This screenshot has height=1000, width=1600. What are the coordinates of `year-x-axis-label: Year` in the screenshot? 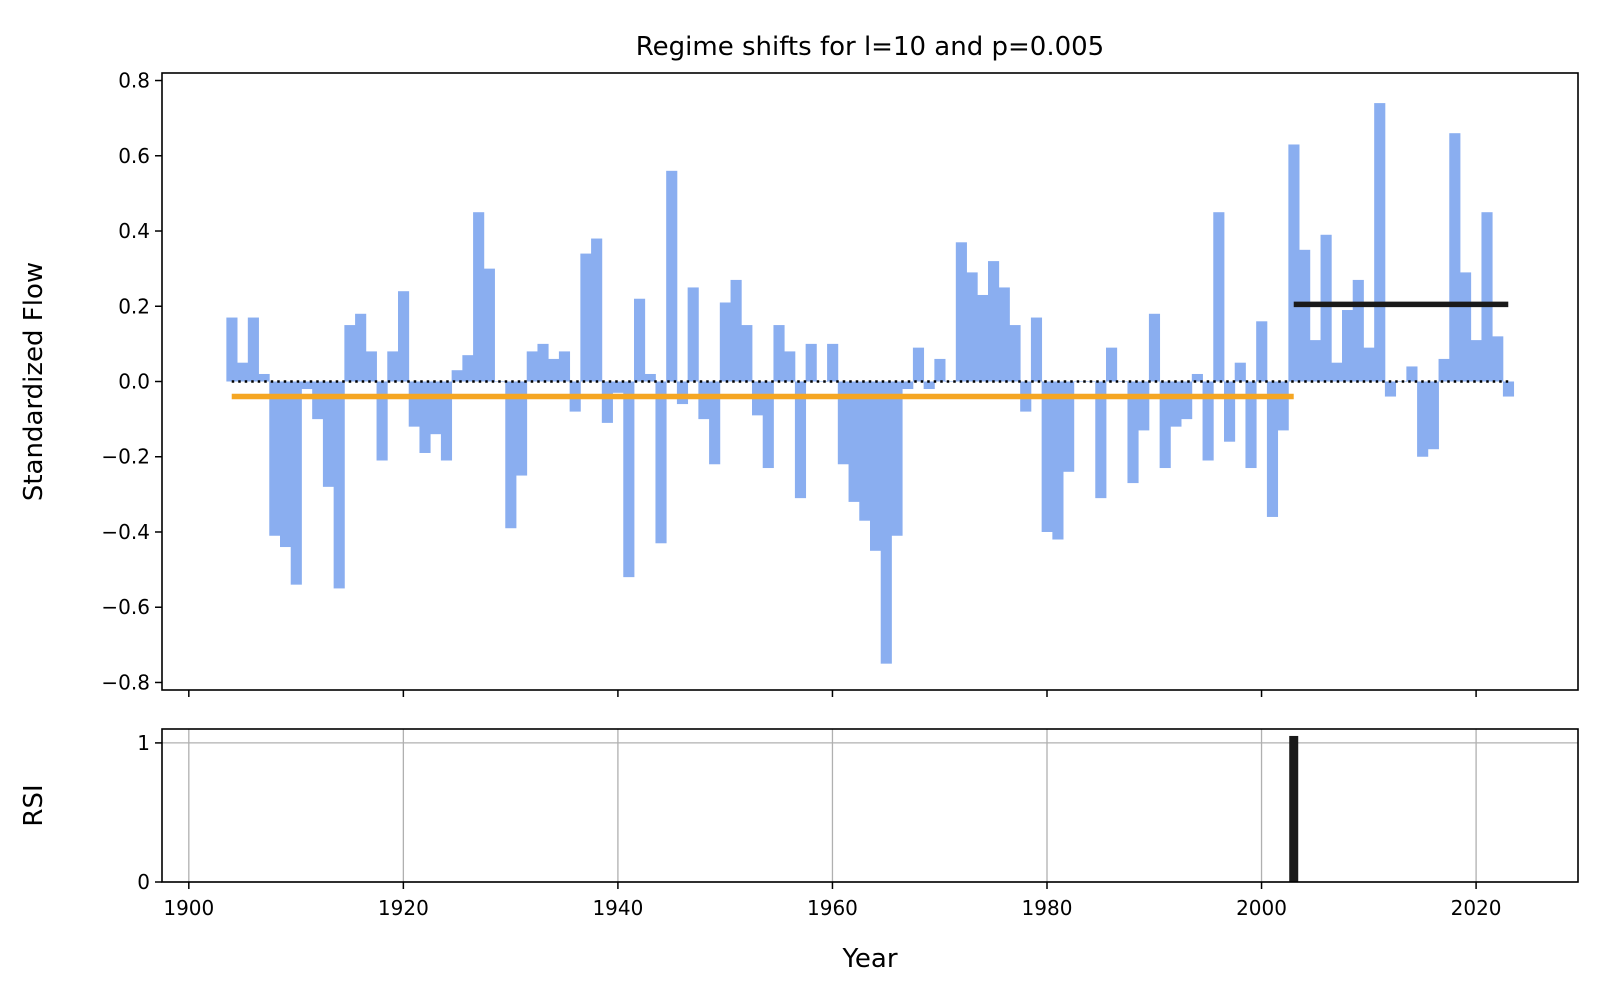 It's located at (869, 959).